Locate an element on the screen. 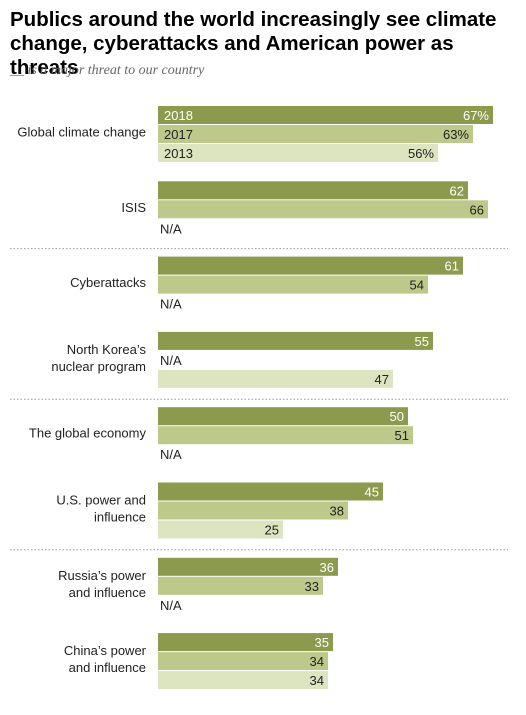 This screenshot has width=526, height=715. bar-global-climate-change-2017 is located at coordinates (315, 134).